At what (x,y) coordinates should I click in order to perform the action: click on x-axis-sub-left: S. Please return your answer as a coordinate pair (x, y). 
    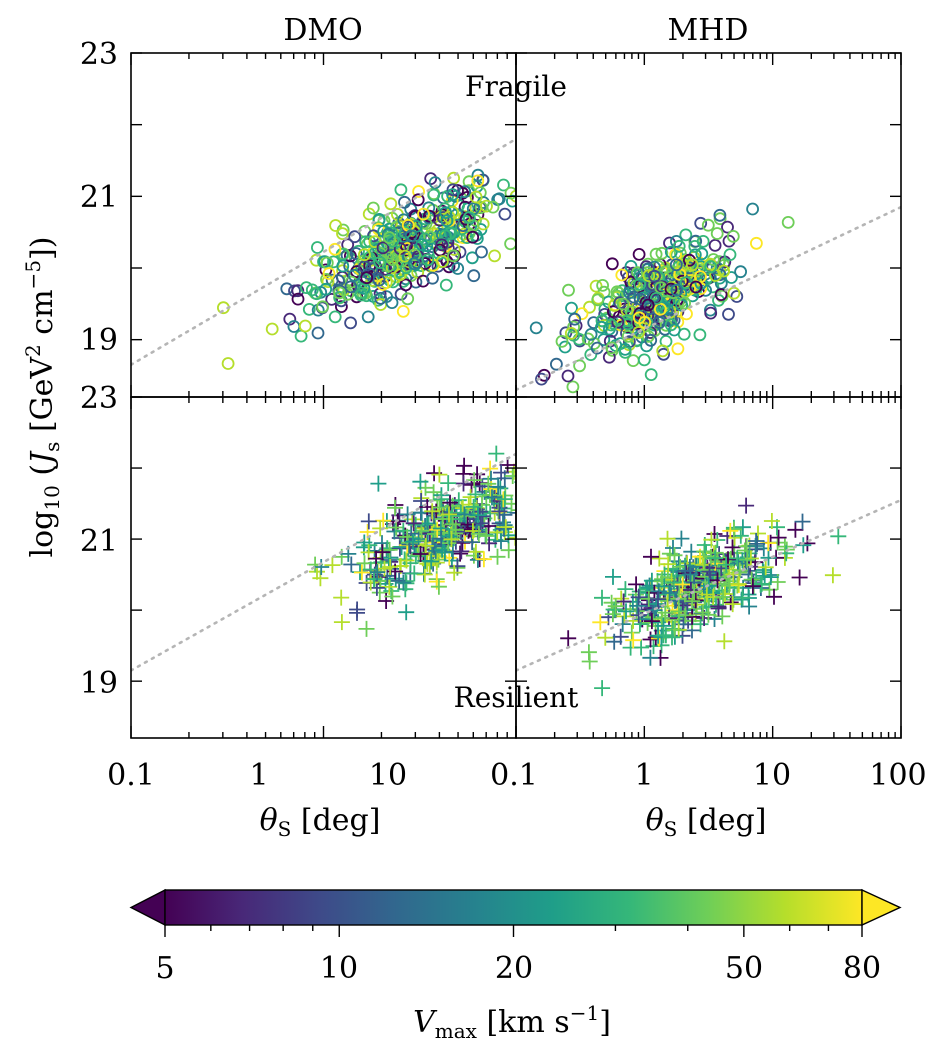
    Looking at the image, I should click on (285, 829).